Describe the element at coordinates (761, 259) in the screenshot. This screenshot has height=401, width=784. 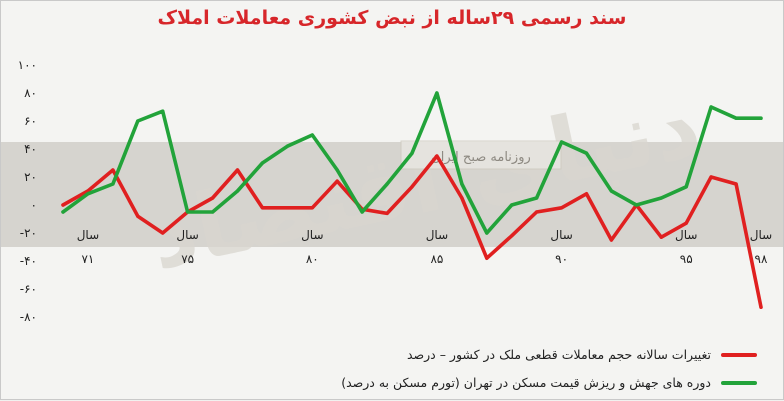
I see `x-tick-year: ۹۸` at that location.